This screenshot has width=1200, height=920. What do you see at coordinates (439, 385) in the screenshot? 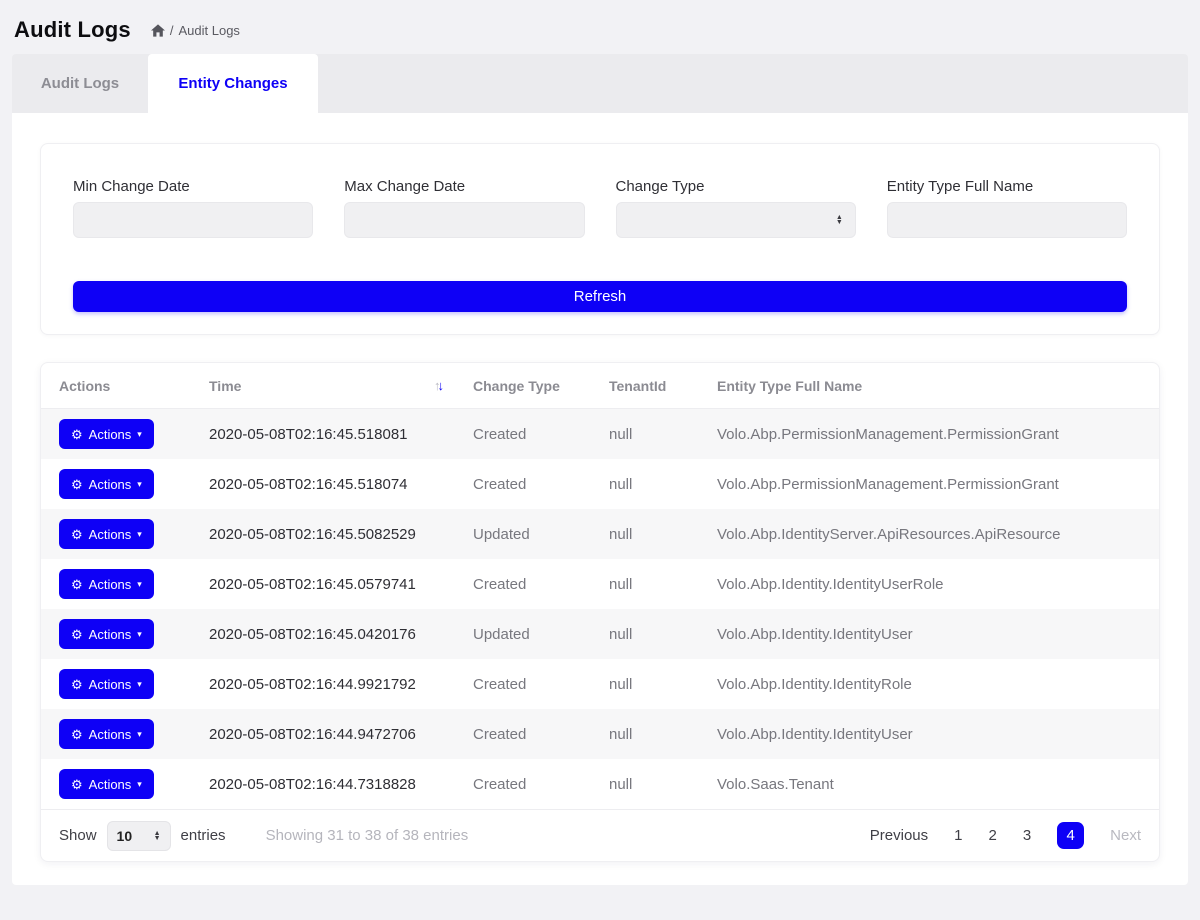
I see `sort-icon: ↑↓` at bounding box center [439, 385].